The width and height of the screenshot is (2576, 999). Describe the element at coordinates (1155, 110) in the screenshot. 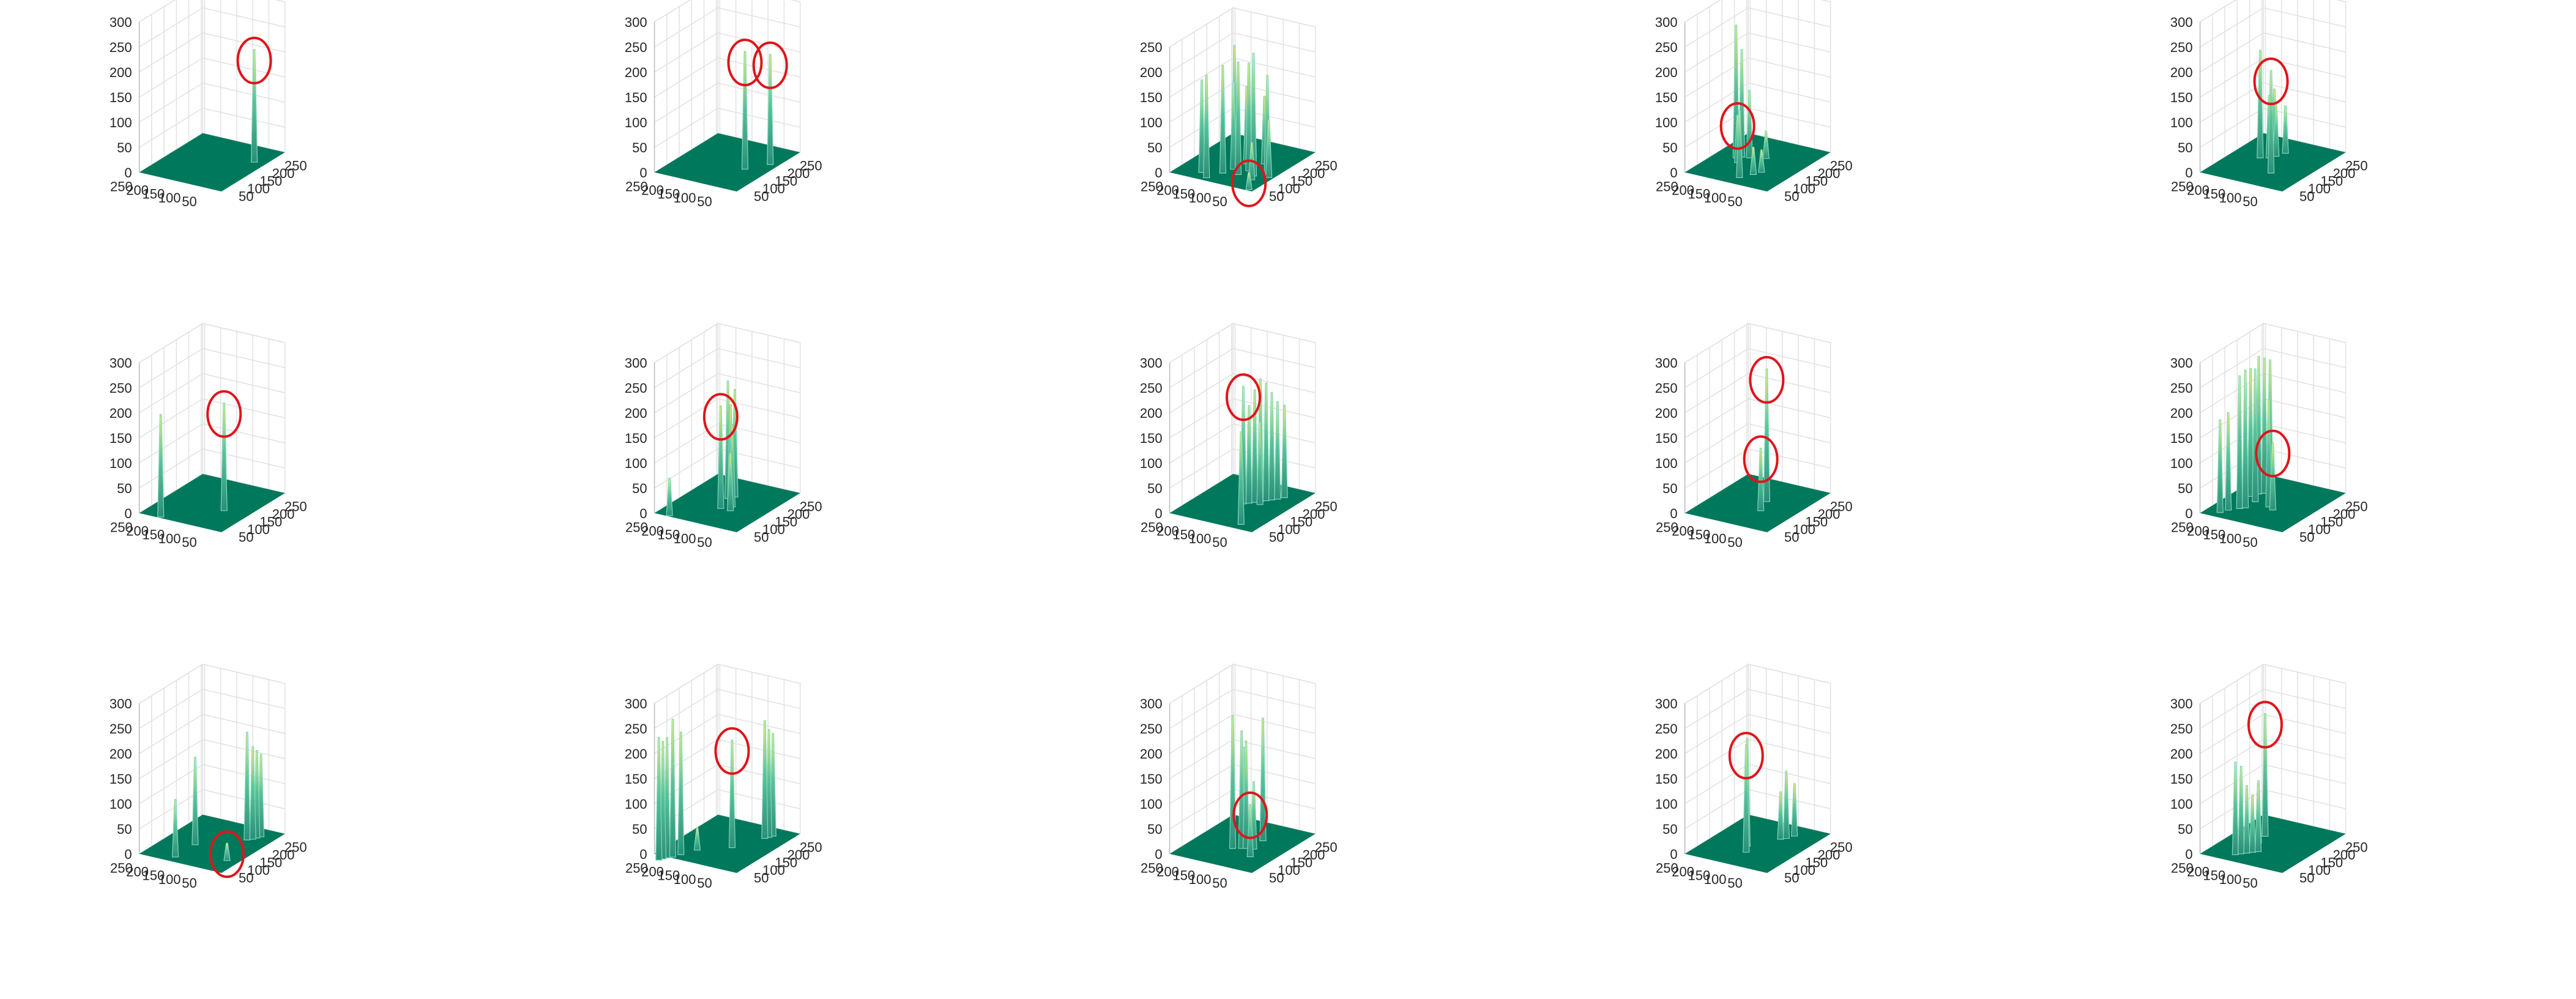

I see `z-axis: 0 50 100 150 200 250` at that location.